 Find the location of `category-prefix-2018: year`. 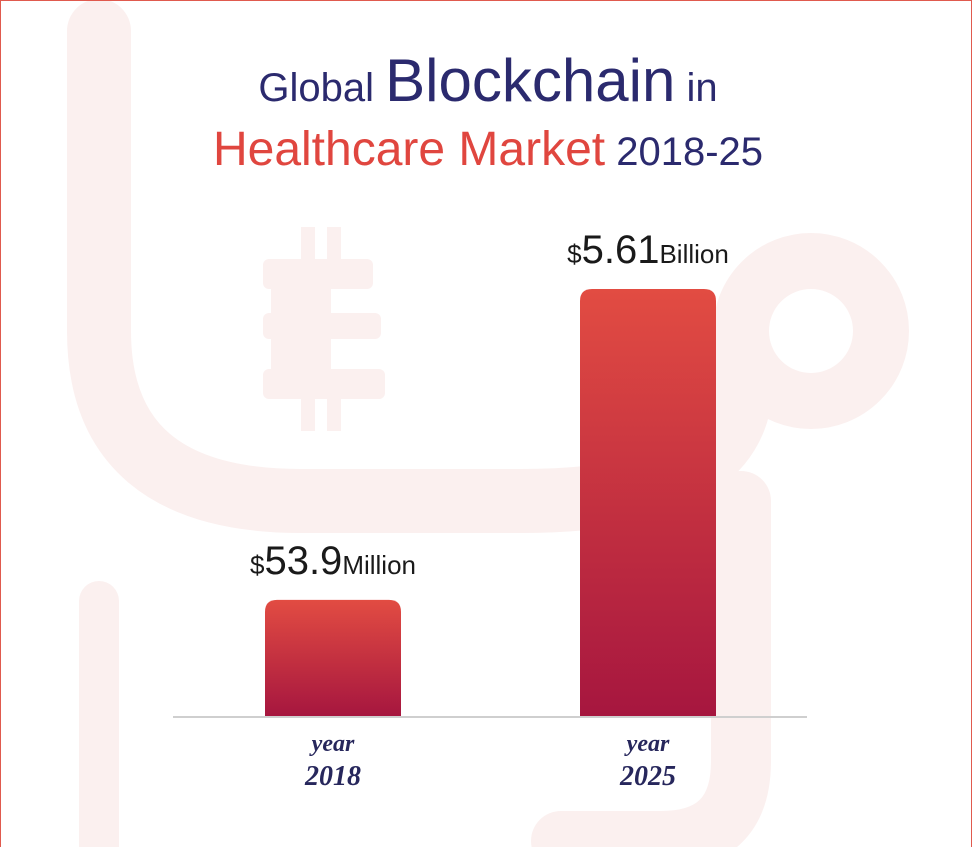

category-prefix-2018: year is located at coordinates (332, 744).